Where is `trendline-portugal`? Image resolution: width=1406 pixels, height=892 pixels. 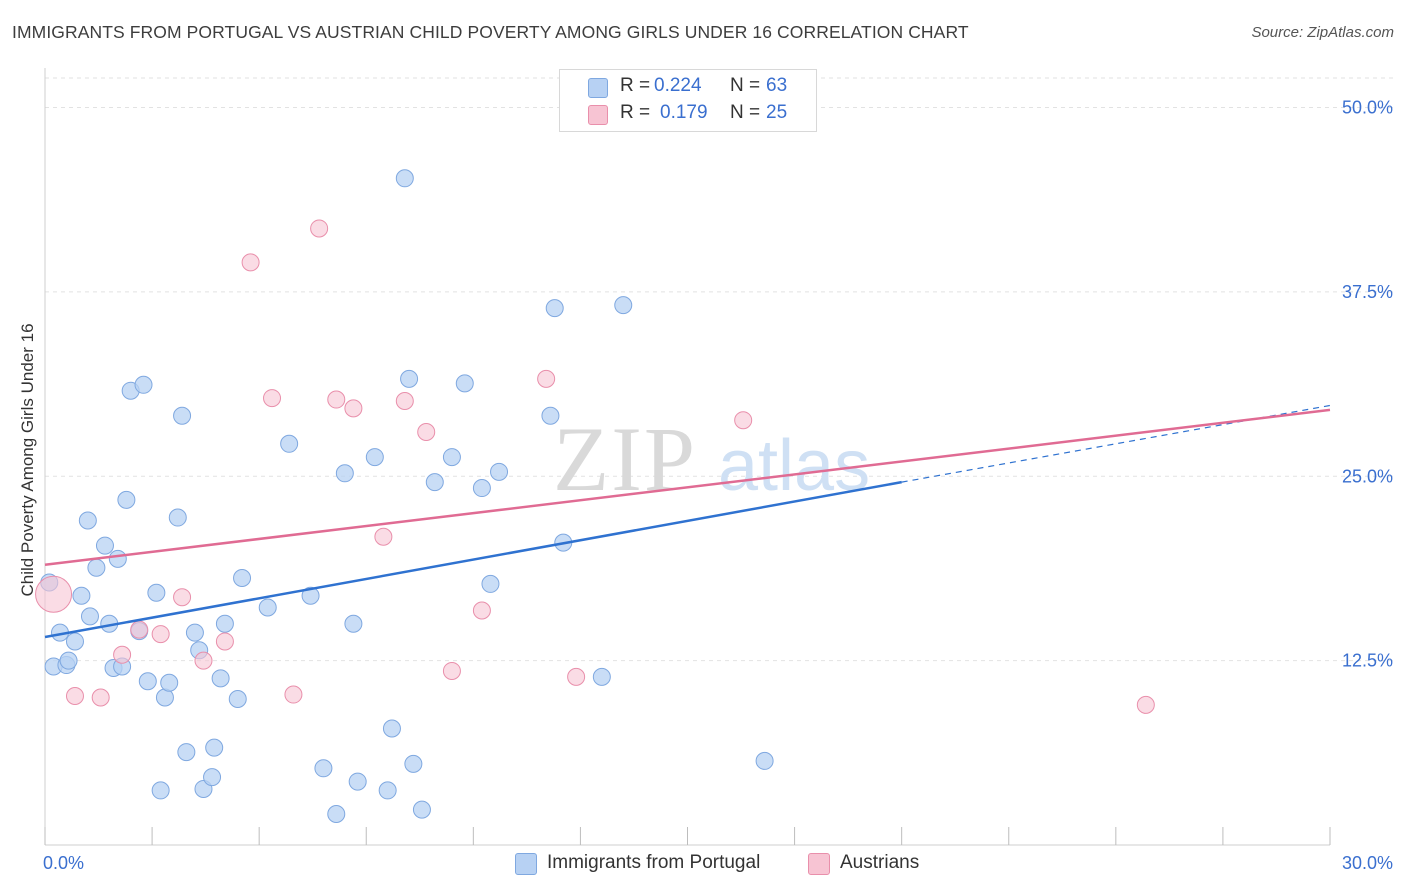 trendline-portugal is located at coordinates (473, 559).